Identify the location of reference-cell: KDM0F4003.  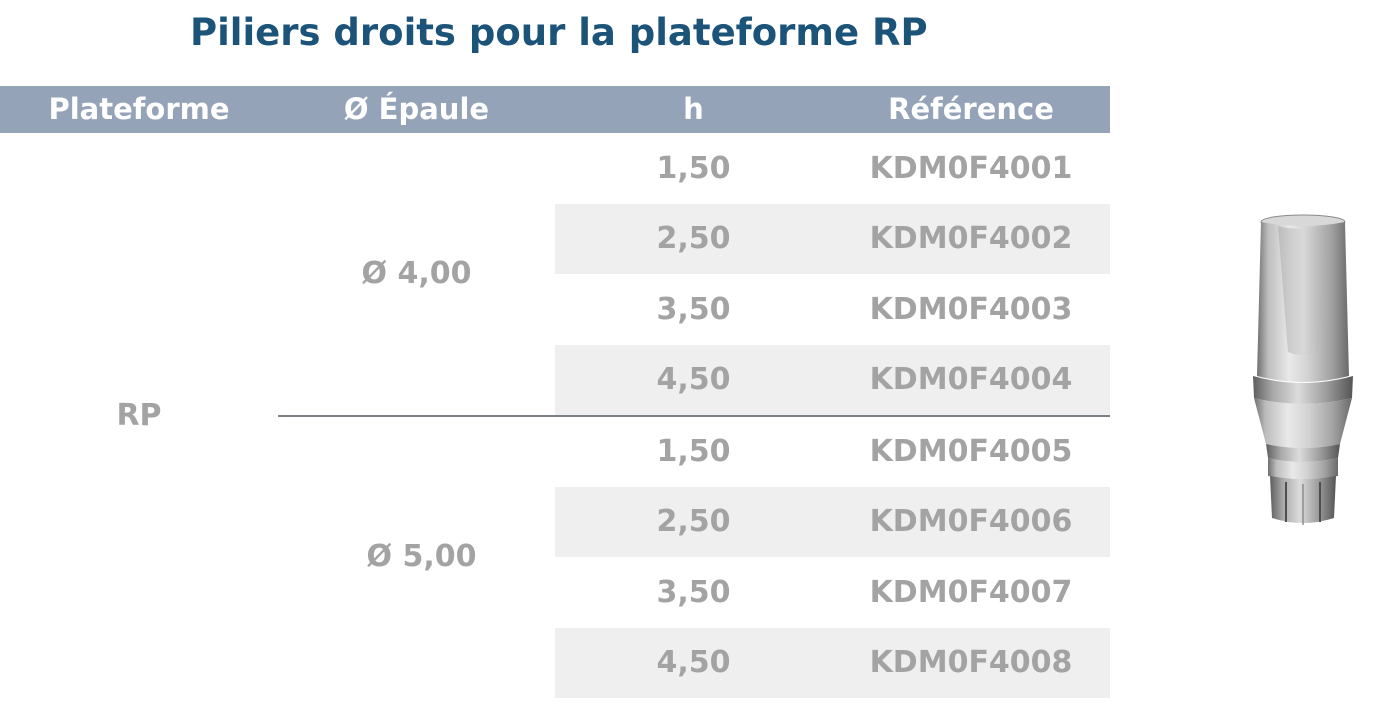
(971, 309).